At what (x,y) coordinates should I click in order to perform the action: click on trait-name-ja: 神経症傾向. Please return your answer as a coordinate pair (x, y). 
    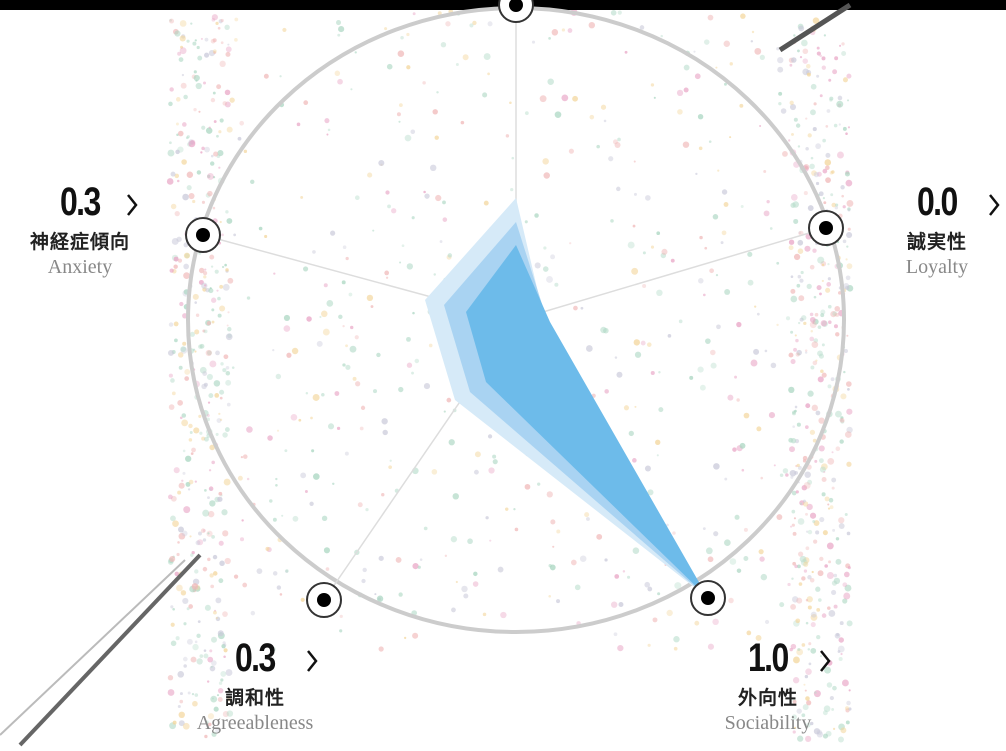
    Looking at the image, I should click on (79, 242).